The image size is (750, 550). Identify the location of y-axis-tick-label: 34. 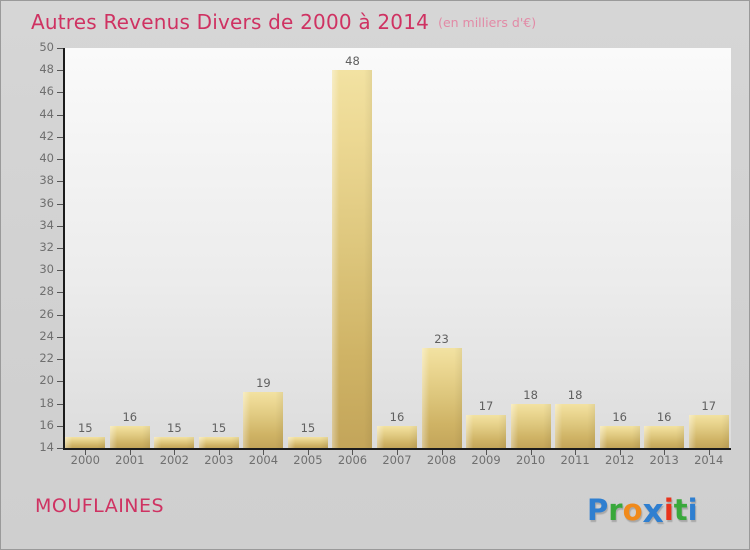
(46, 224).